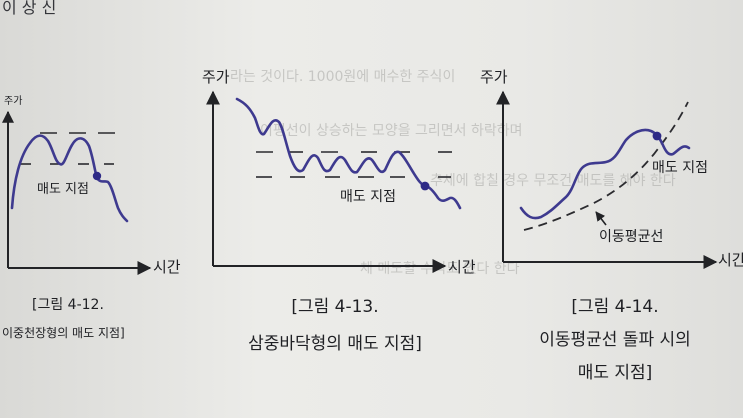  What do you see at coordinates (97, 176) in the screenshot?
I see `fig12-sell-point-marker` at bounding box center [97, 176].